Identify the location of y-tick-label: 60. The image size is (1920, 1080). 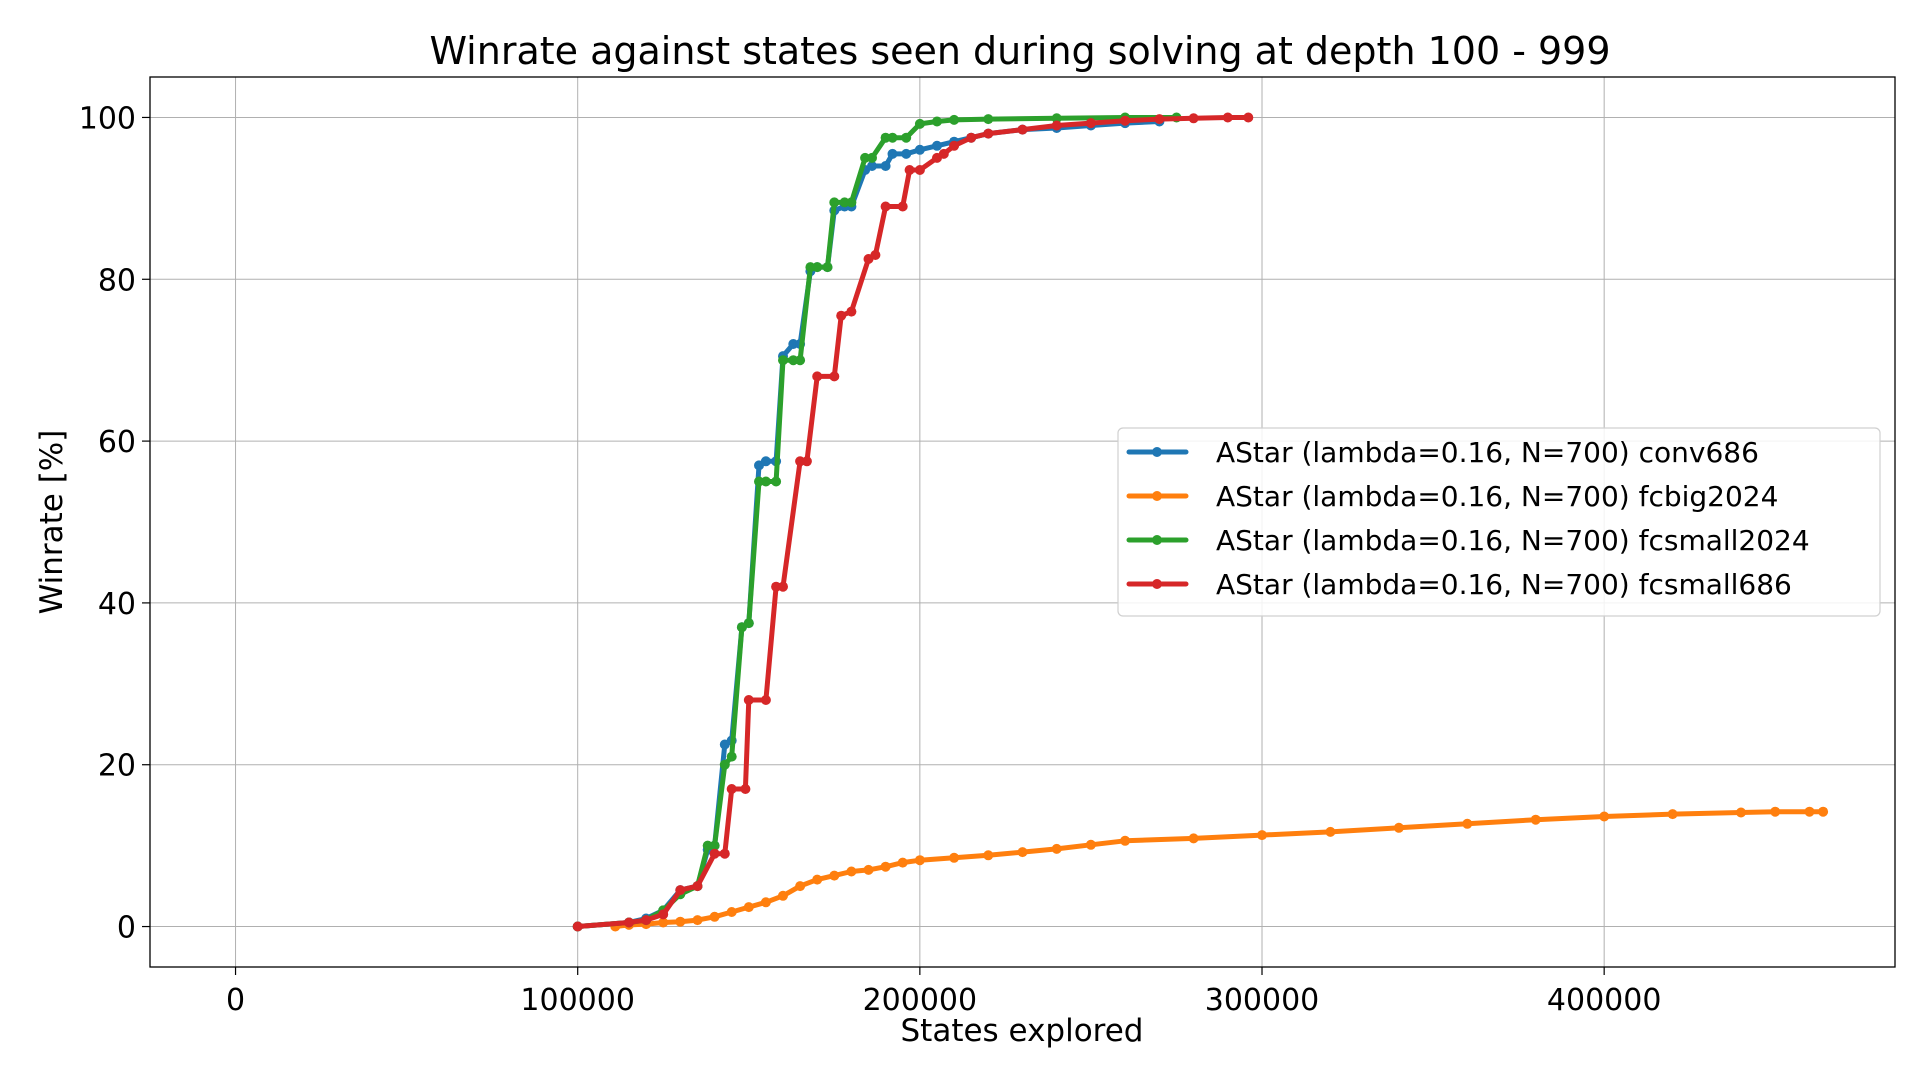
(117, 442).